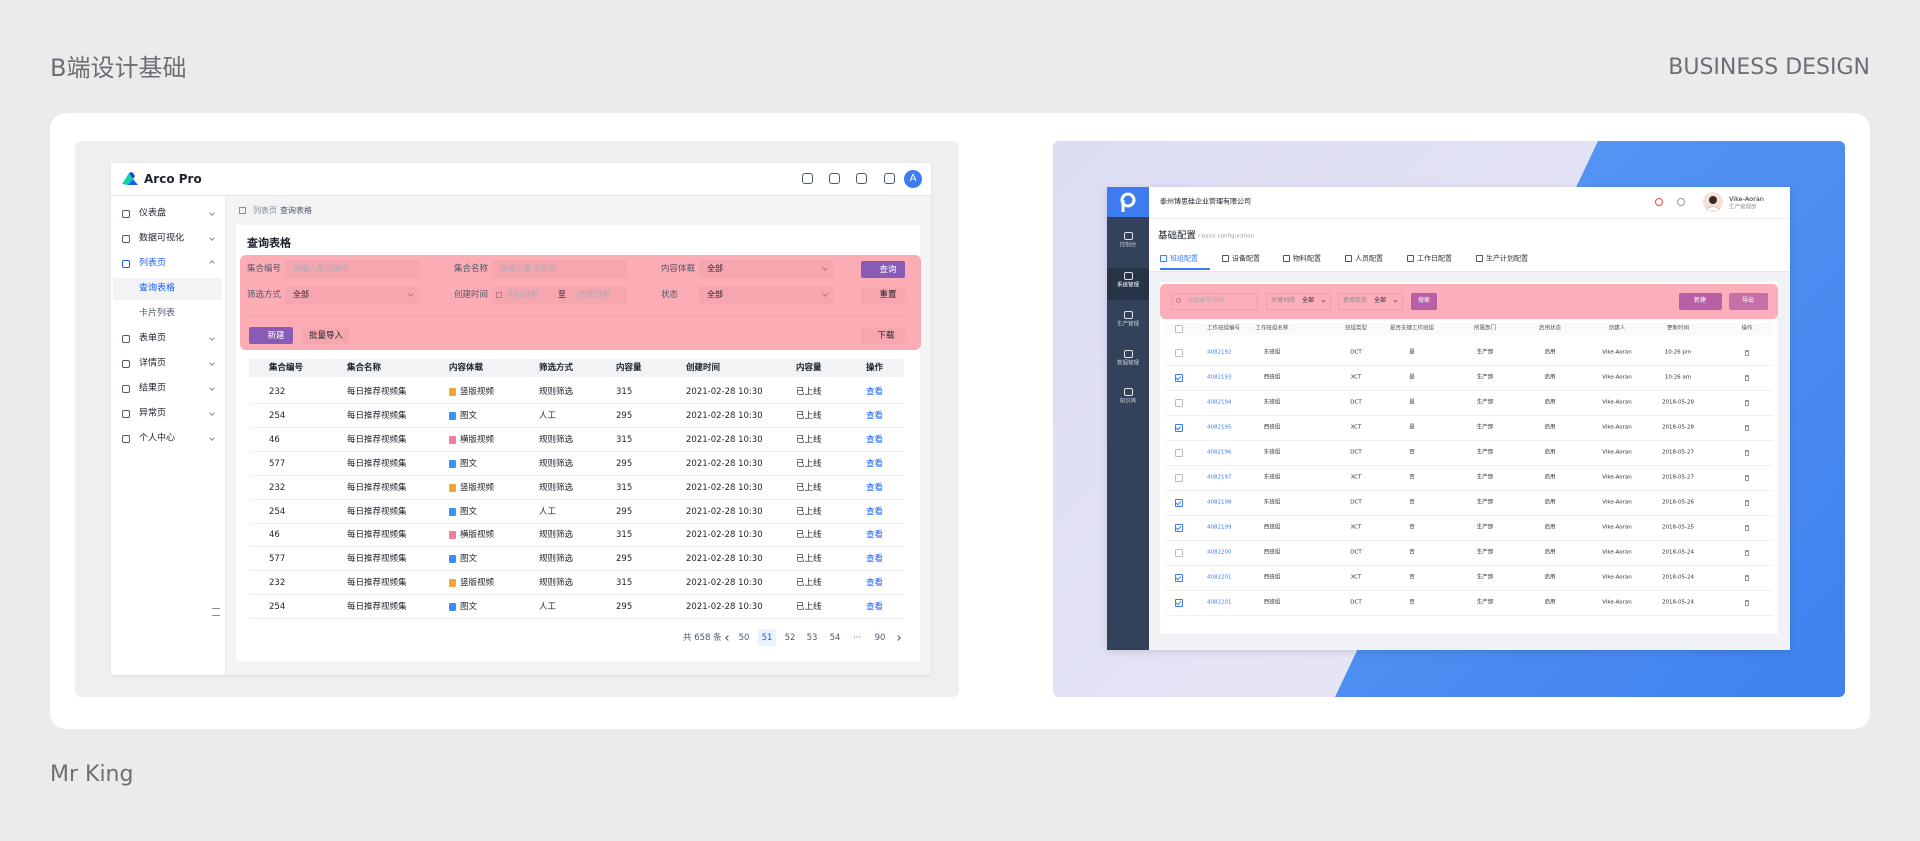  I want to click on reset-btn-label: 重置, so click(888, 294).